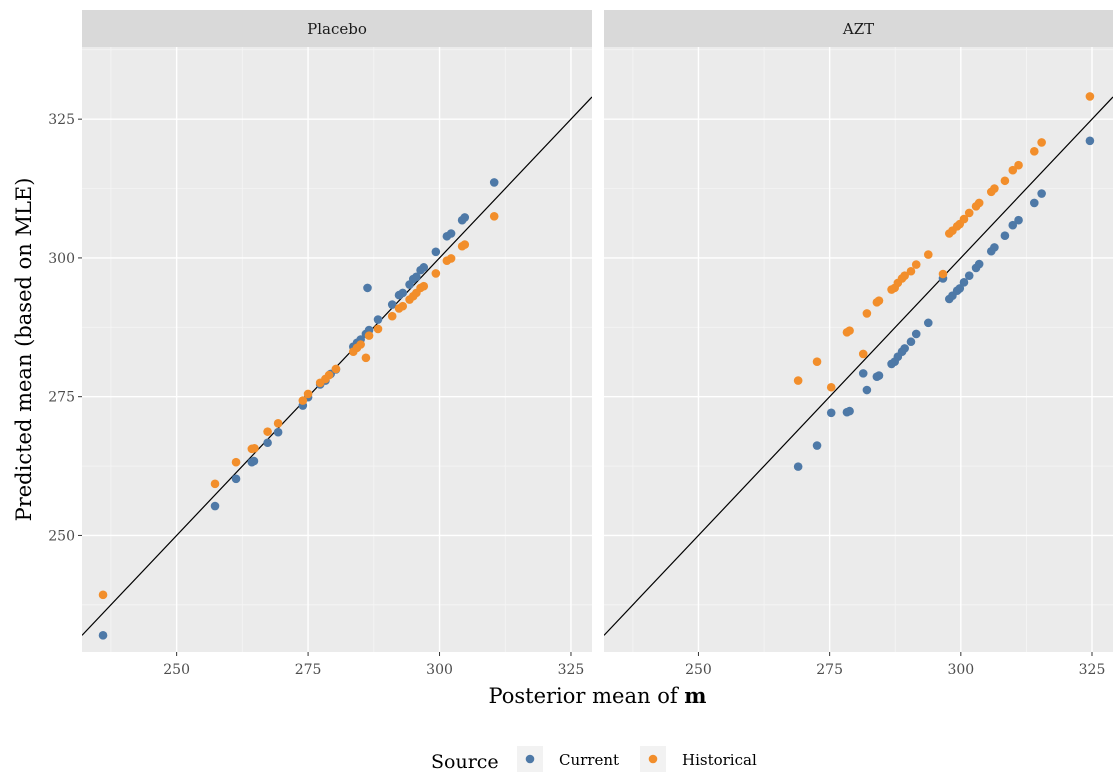  Describe the element at coordinates (176, 670) in the screenshot. I see `x-tick-label: 250` at that location.